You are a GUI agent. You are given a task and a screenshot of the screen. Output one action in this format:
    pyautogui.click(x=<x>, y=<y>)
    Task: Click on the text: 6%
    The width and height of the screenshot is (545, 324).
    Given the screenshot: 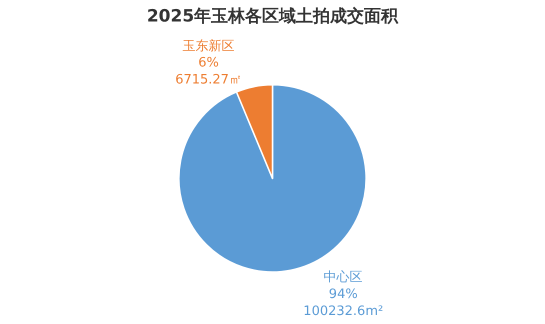 What is the action you would take?
    pyautogui.click(x=208, y=63)
    